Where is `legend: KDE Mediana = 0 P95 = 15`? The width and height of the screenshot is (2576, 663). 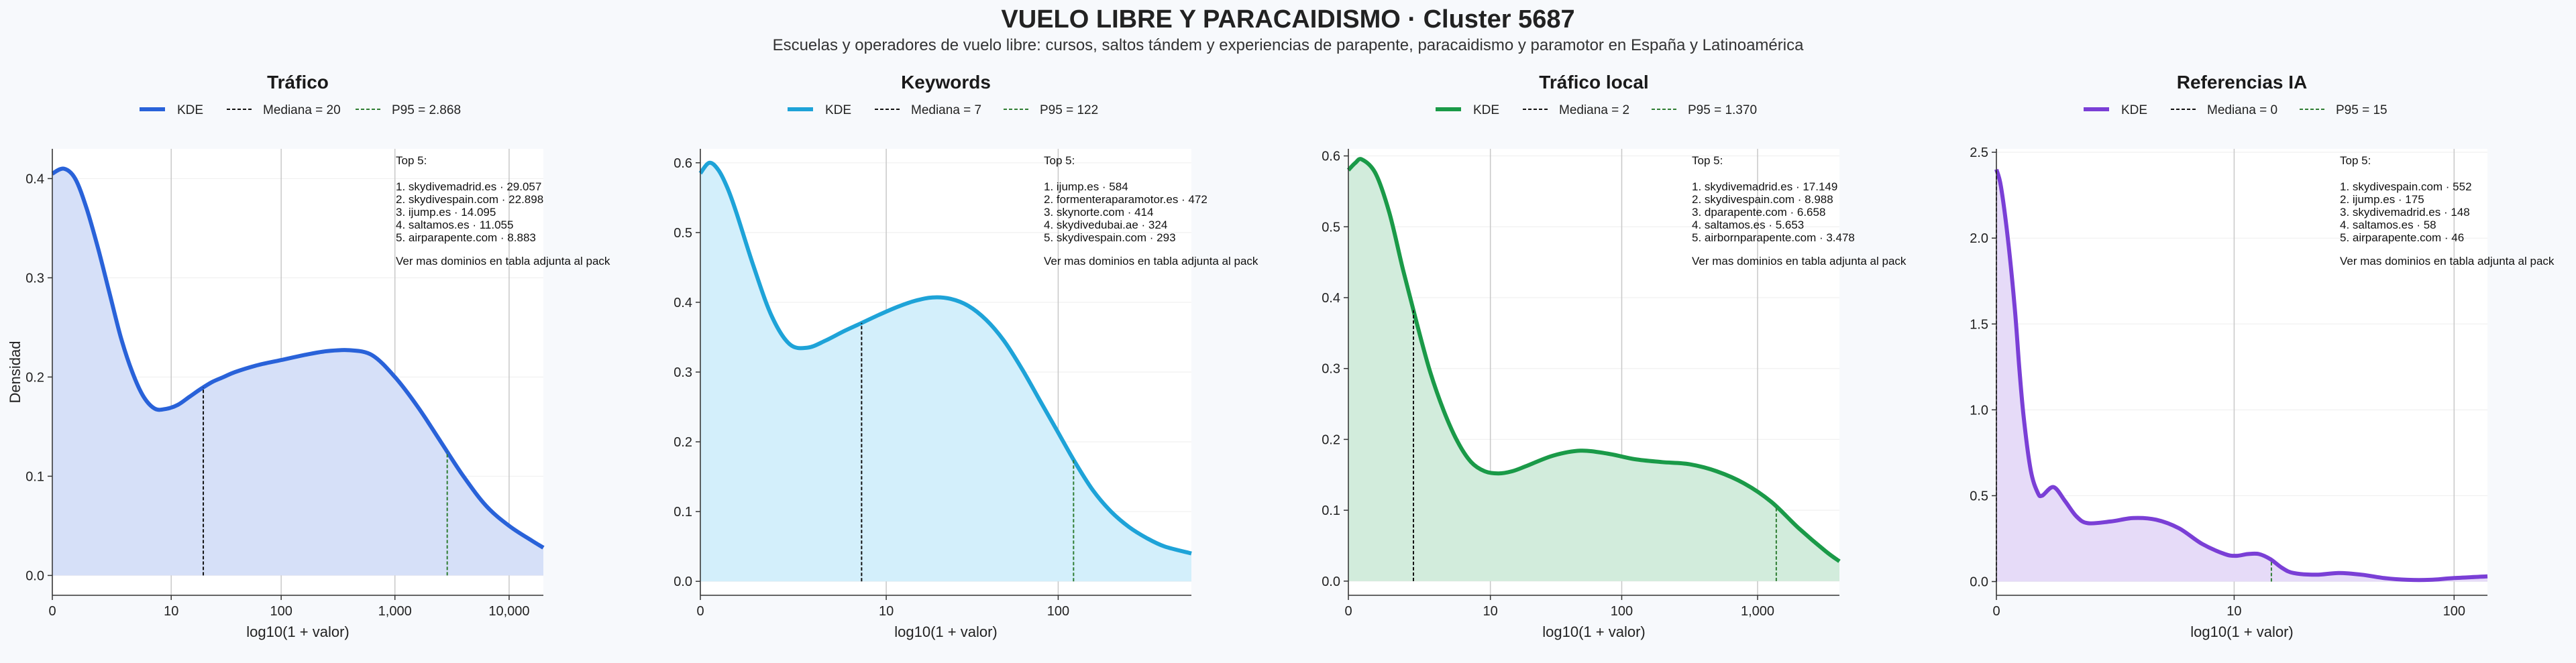
legend: KDE Mediana = 0 P95 = 15 is located at coordinates (2235, 110).